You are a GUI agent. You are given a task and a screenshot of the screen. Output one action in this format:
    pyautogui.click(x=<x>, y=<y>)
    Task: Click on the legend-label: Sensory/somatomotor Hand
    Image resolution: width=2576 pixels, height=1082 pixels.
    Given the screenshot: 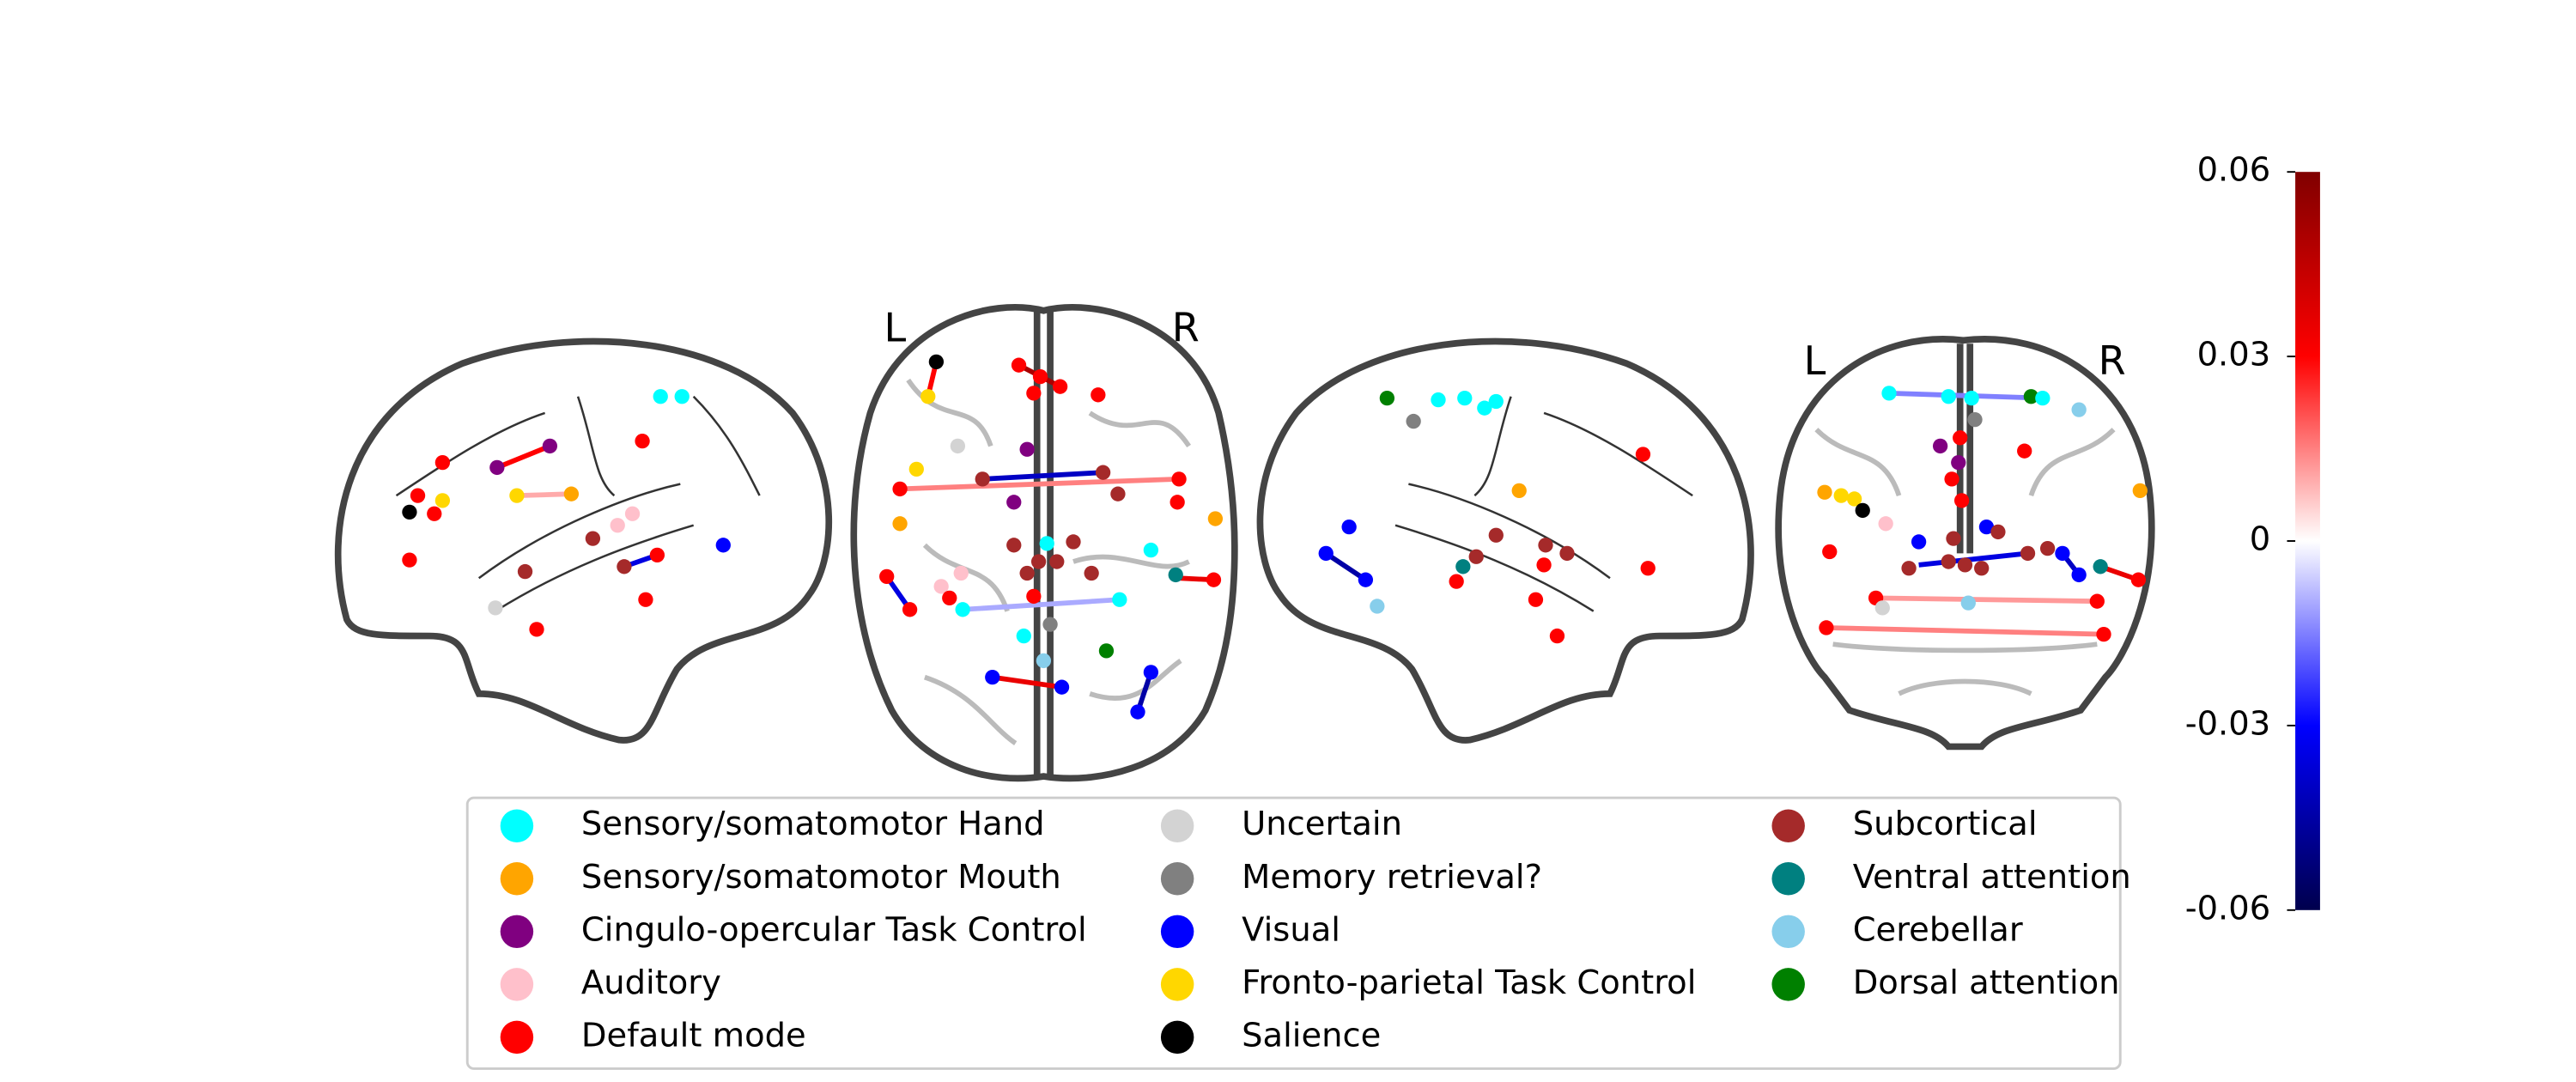 What is the action you would take?
    pyautogui.click(x=813, y=824)
    